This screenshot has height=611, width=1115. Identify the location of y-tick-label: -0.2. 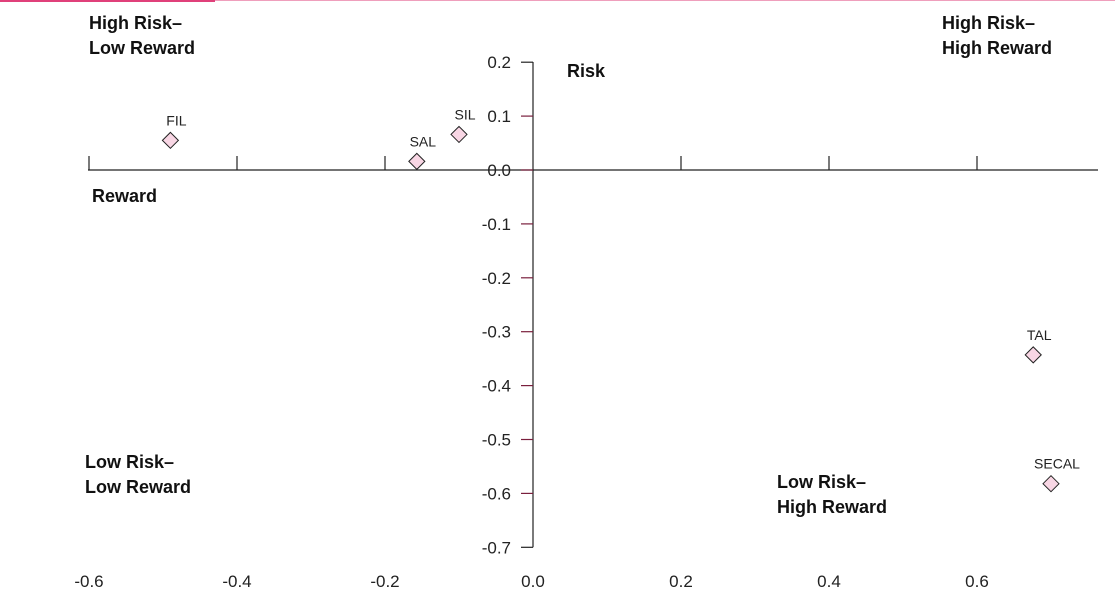
(496, 278).